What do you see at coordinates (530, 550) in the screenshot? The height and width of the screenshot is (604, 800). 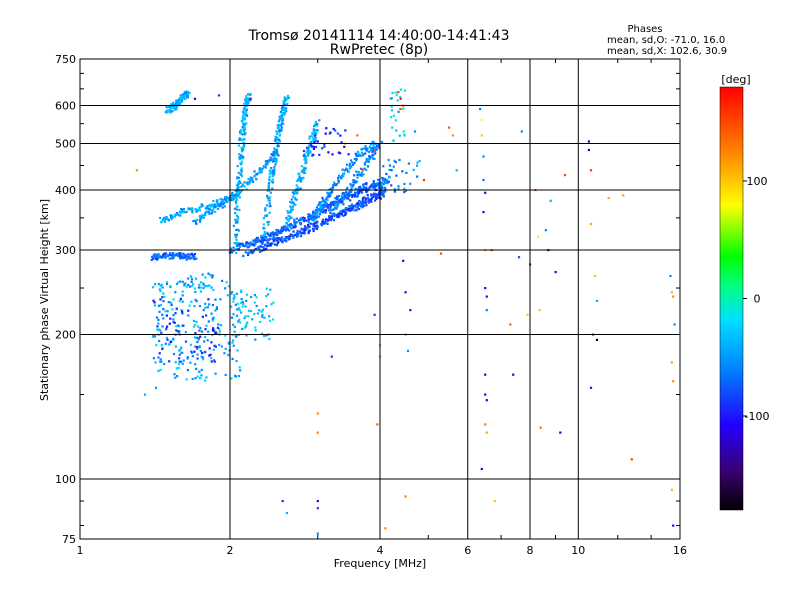 I see `x-tick-label: 8` at bounding box center [530, 550].